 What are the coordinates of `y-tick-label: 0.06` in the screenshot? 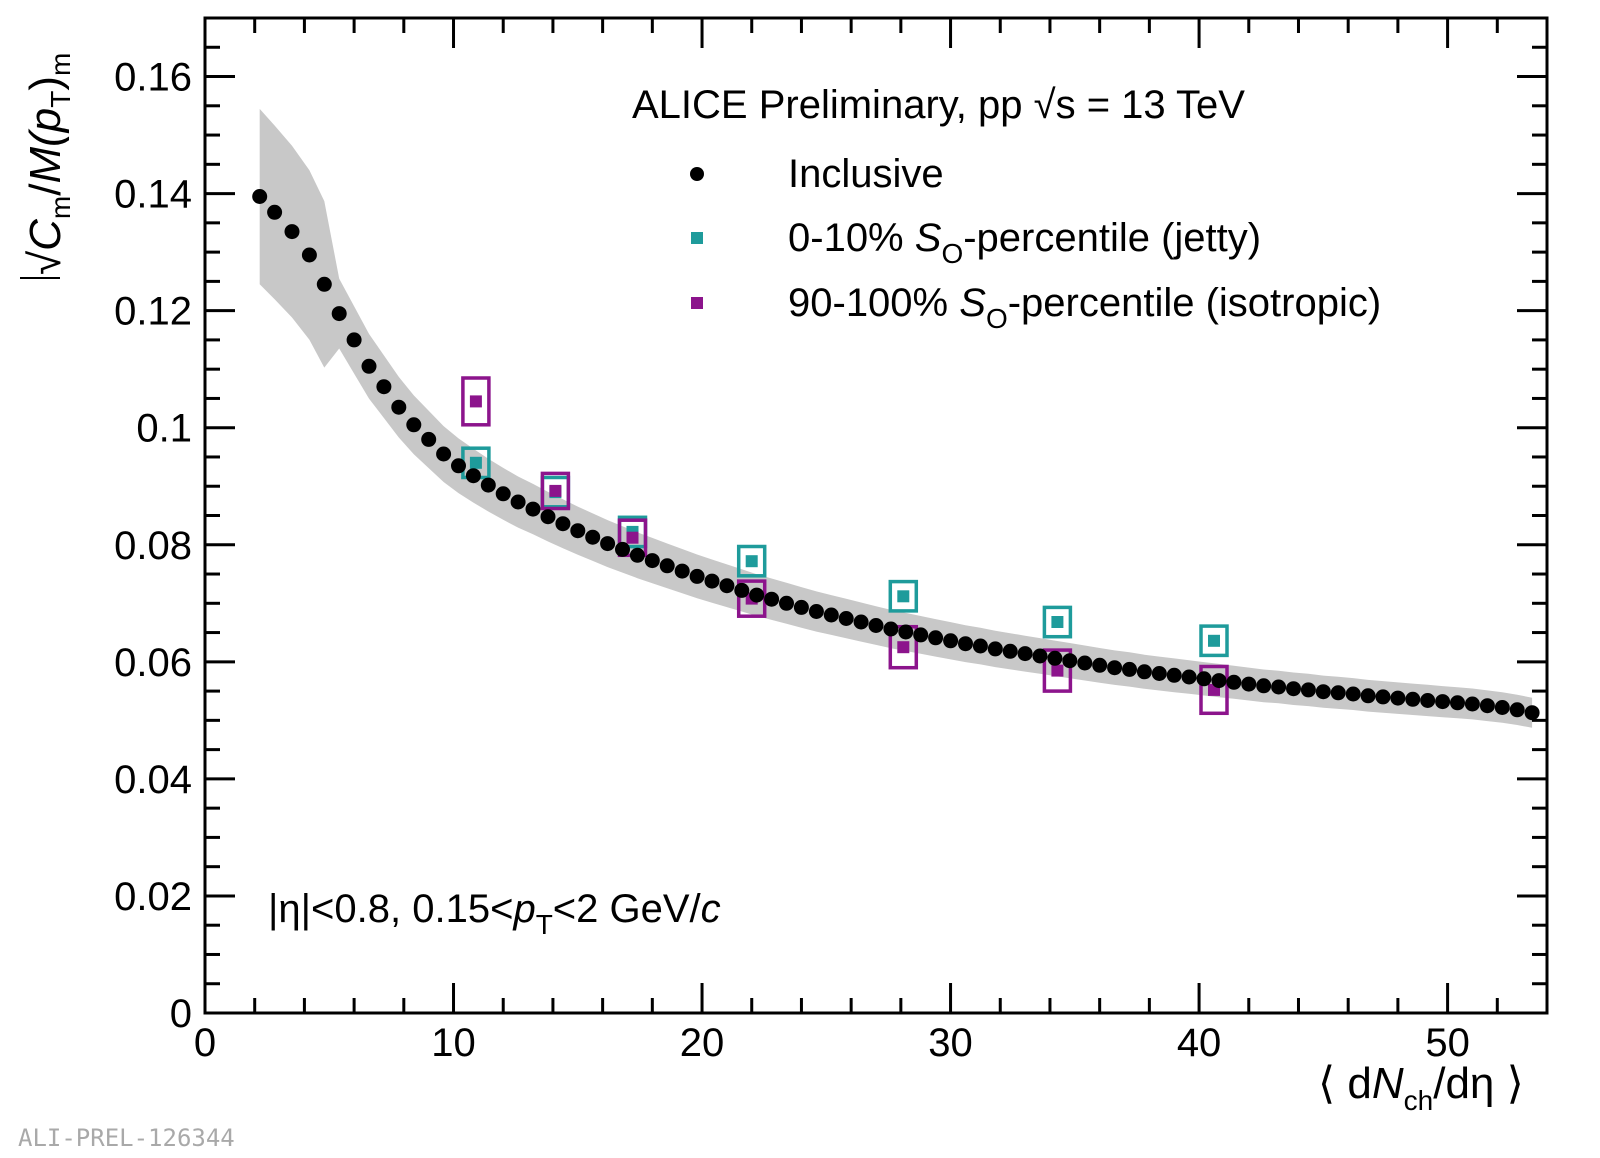 It's located at (153, 663).